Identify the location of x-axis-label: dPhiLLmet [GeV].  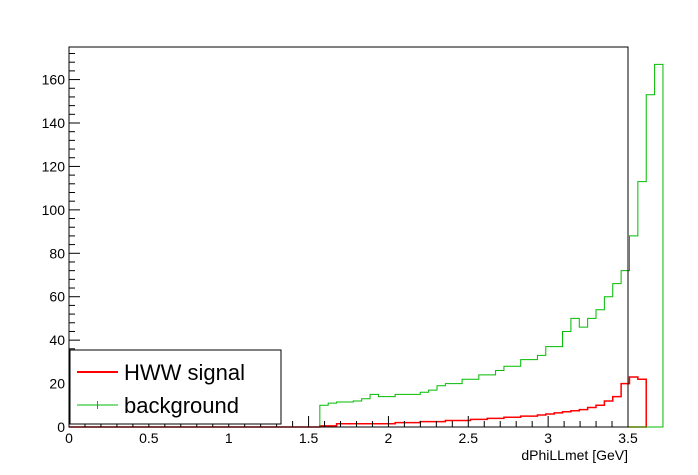
(574, 455).